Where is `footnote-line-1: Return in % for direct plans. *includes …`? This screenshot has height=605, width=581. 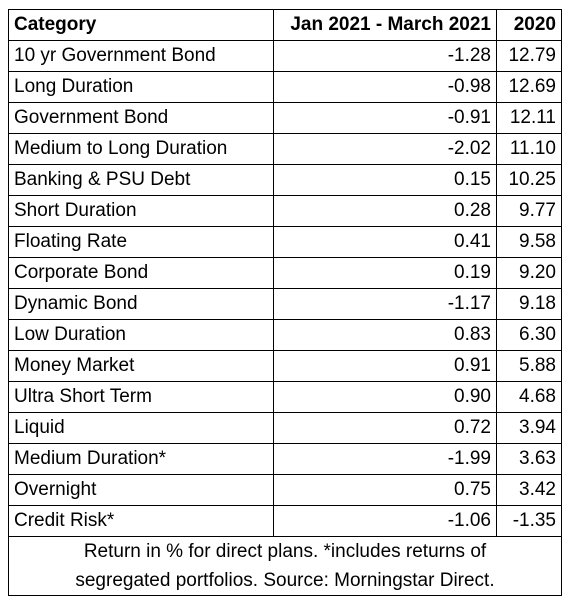 footnote-line-1: Return in % for direct plans. *includes … is located at coordinates (285, 551).